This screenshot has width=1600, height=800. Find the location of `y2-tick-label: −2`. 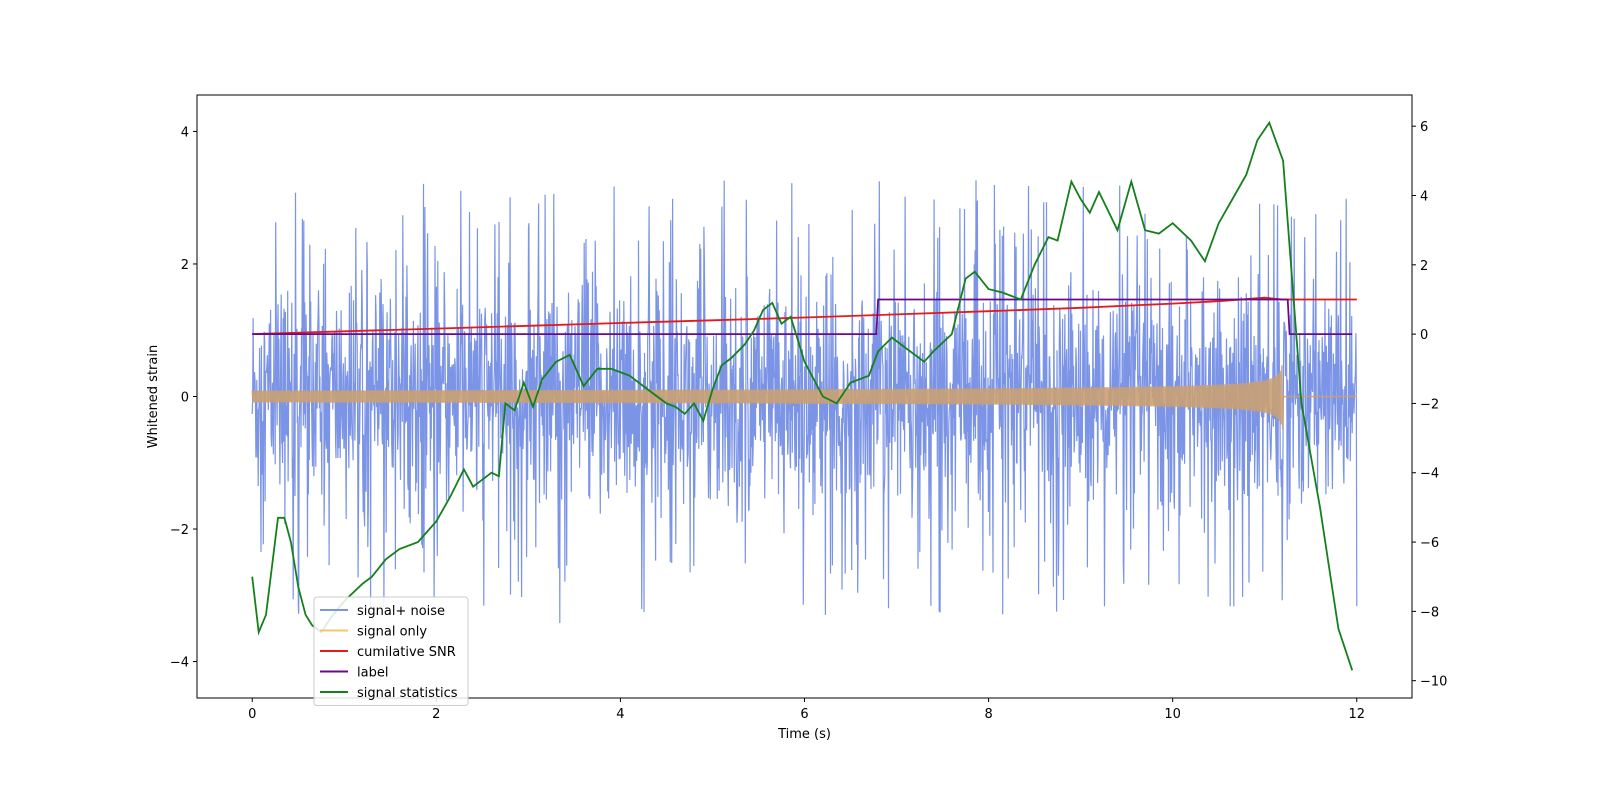

y2-tick-label: −2 is located at coordinates (1429, 404).